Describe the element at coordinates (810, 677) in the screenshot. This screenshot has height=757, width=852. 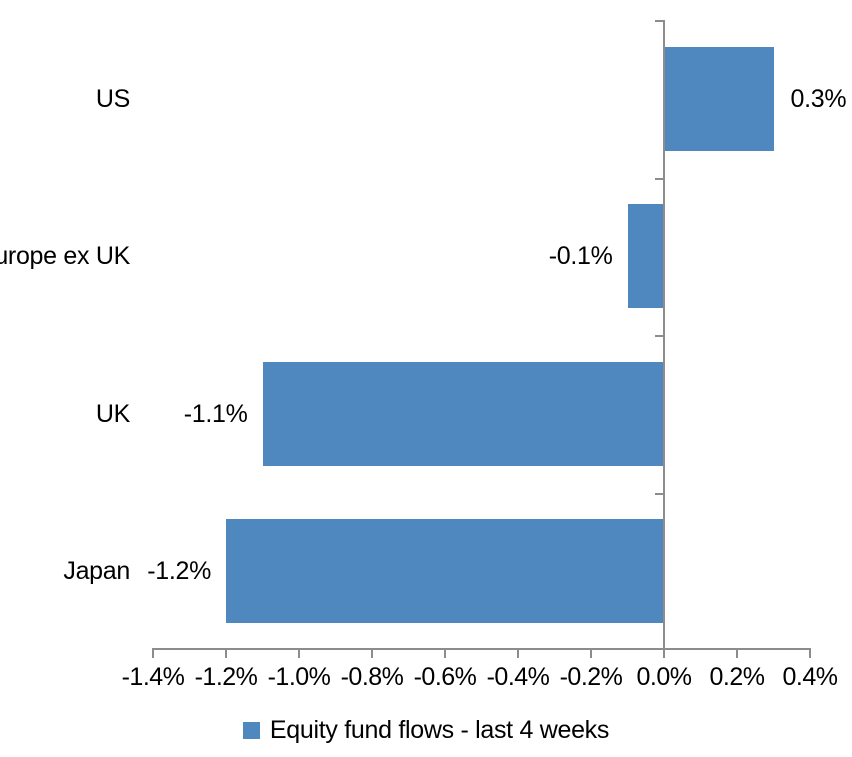
I see `x-tick-label: 0.4%` at that location.